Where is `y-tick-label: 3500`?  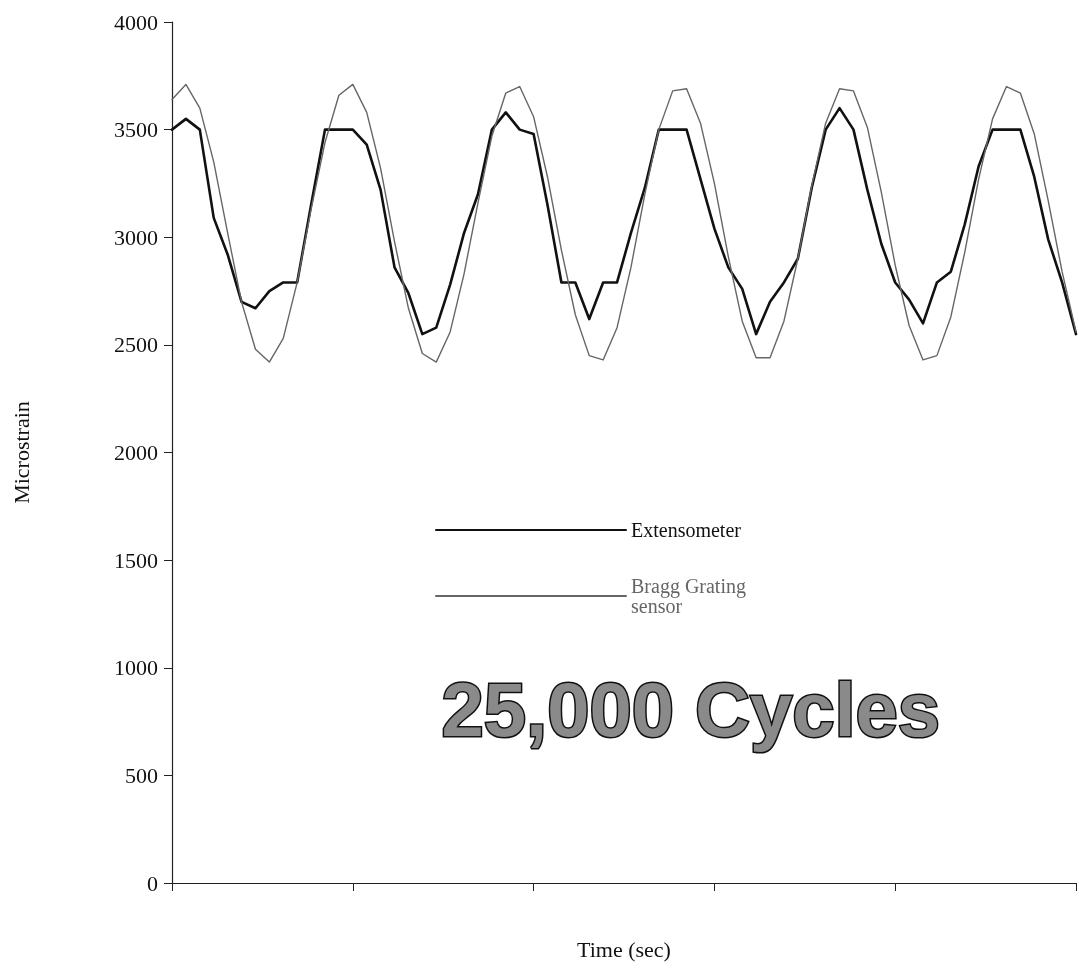
y-tick-label: 3500 is located at coordinates (136, 130).